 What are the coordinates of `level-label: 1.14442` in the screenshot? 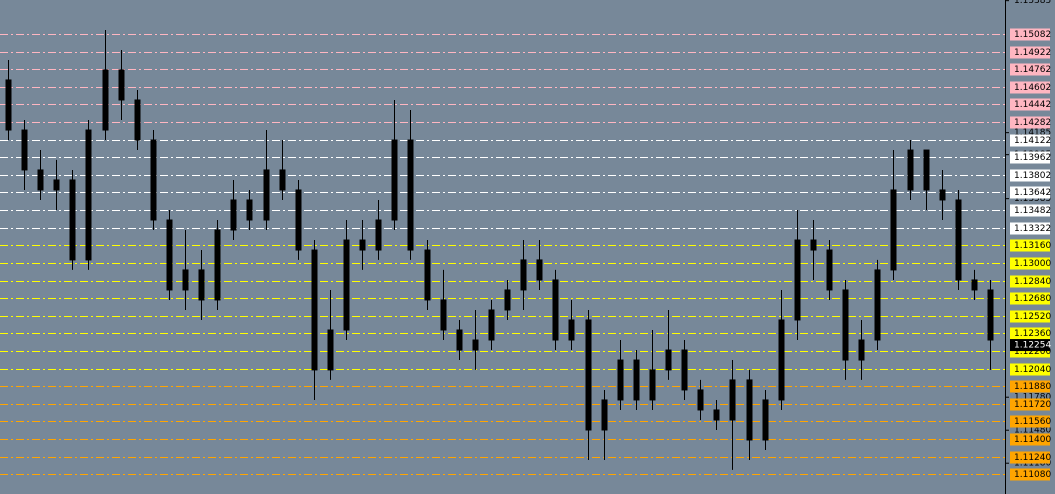 It's located at (1032, 105).